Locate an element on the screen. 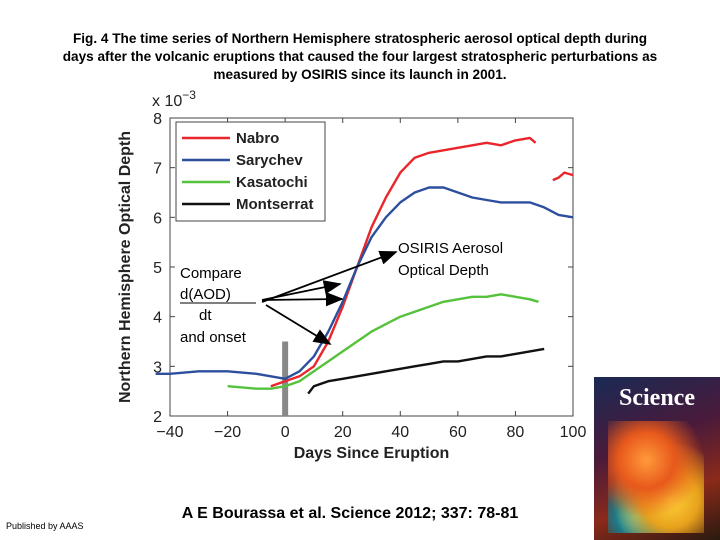 The height and width of the screenshot is (540, 720). legend-label-montserrat: Montserrat is located at coordinates (275, 204).